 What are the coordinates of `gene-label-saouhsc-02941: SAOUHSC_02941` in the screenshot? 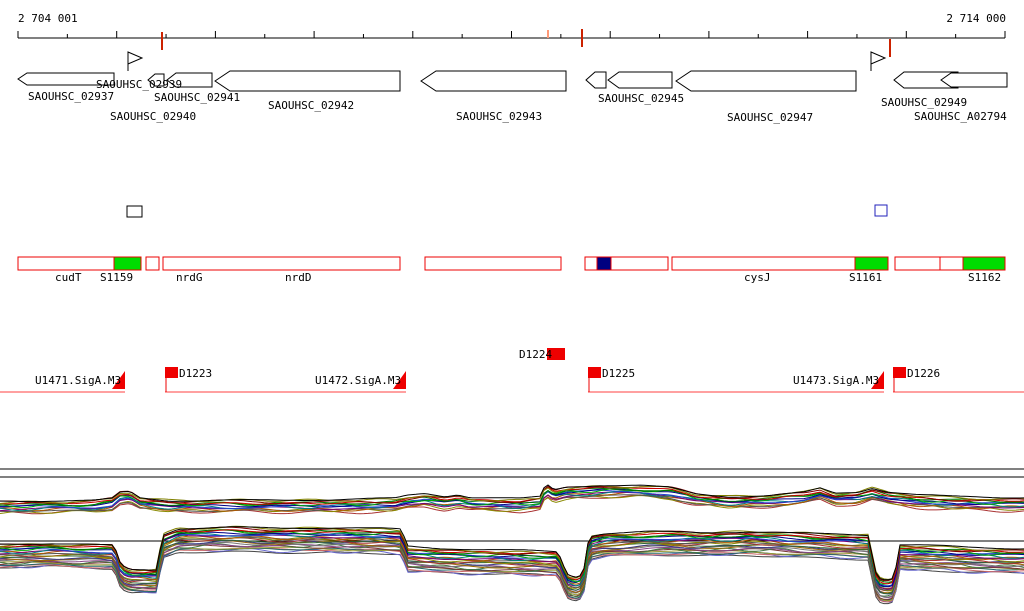 It's located at (197, 97).